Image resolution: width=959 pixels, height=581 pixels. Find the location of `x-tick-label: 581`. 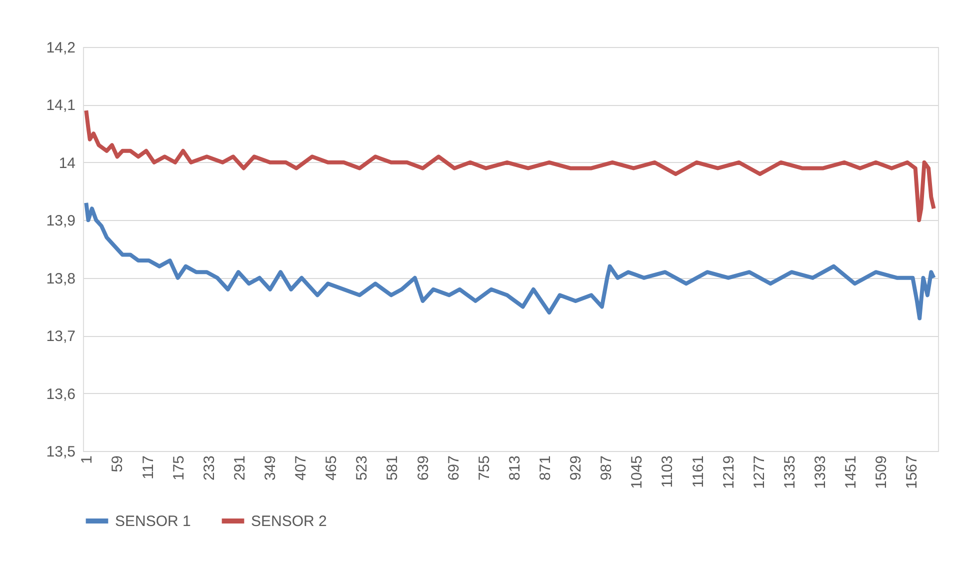

x-tick-label: 581 is located at coordinates (393, 468).